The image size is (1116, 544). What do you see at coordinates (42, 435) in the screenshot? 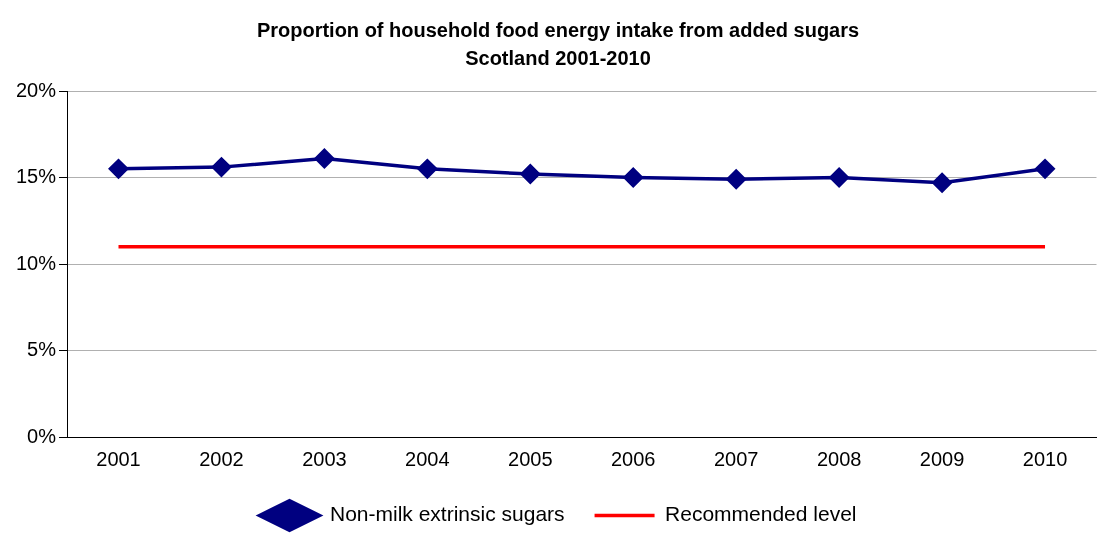
I see `y-tick-label: 0%` at bounding box center [42, 435].